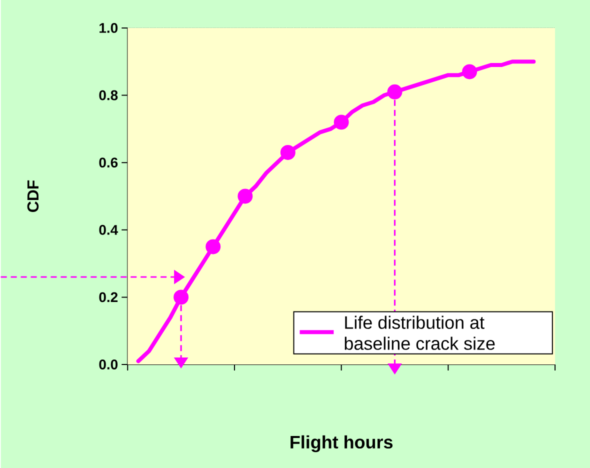  What do you see at coordinates (341, 443) in the screenshot?
I see `x-axis-title: Flight hours` at bounding box center [341, 443].